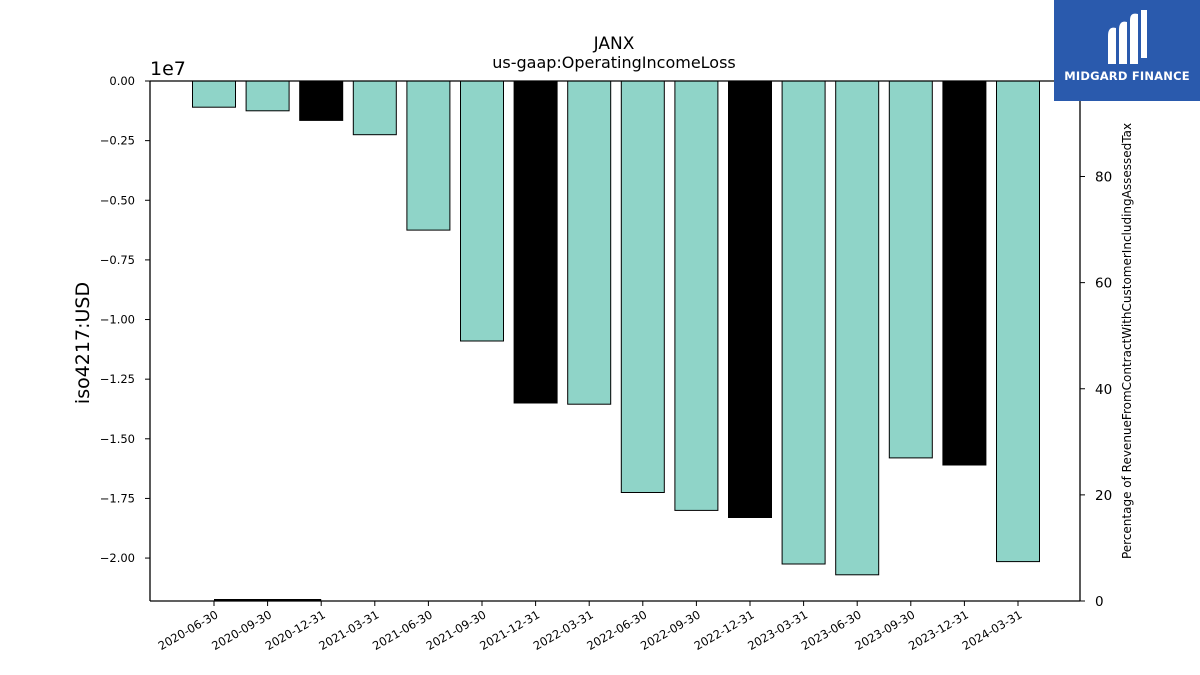 The image size is (1200, 675). I want to click on y-tick-label: −2.00, so click(117, 558).